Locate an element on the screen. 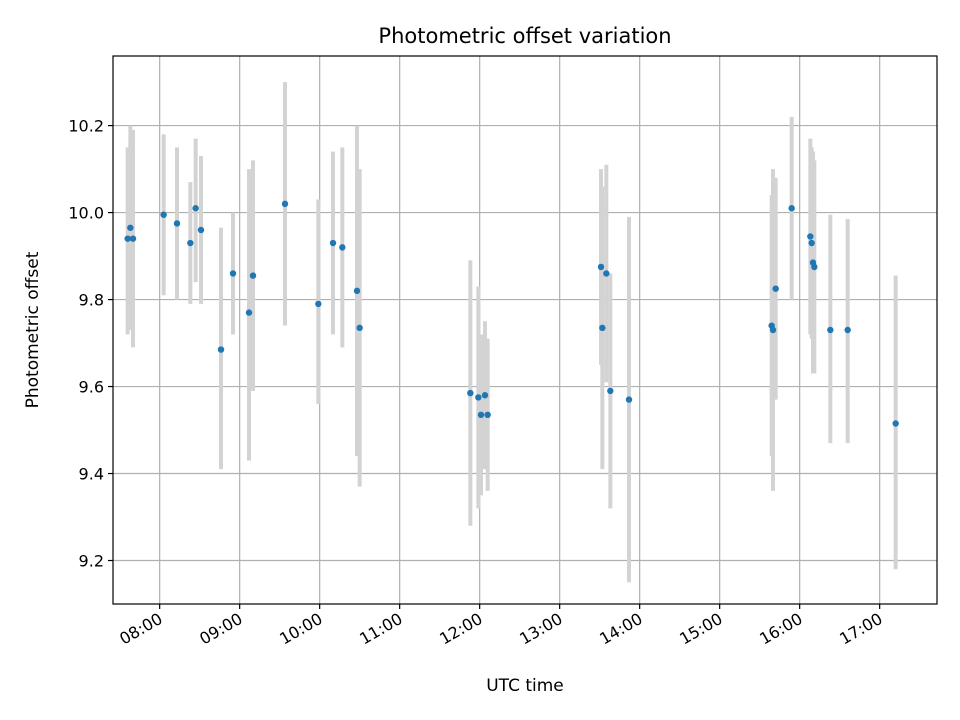 The image size is (960, 720). y-tick-label: 9.4 is located at coordinates (91, 474).